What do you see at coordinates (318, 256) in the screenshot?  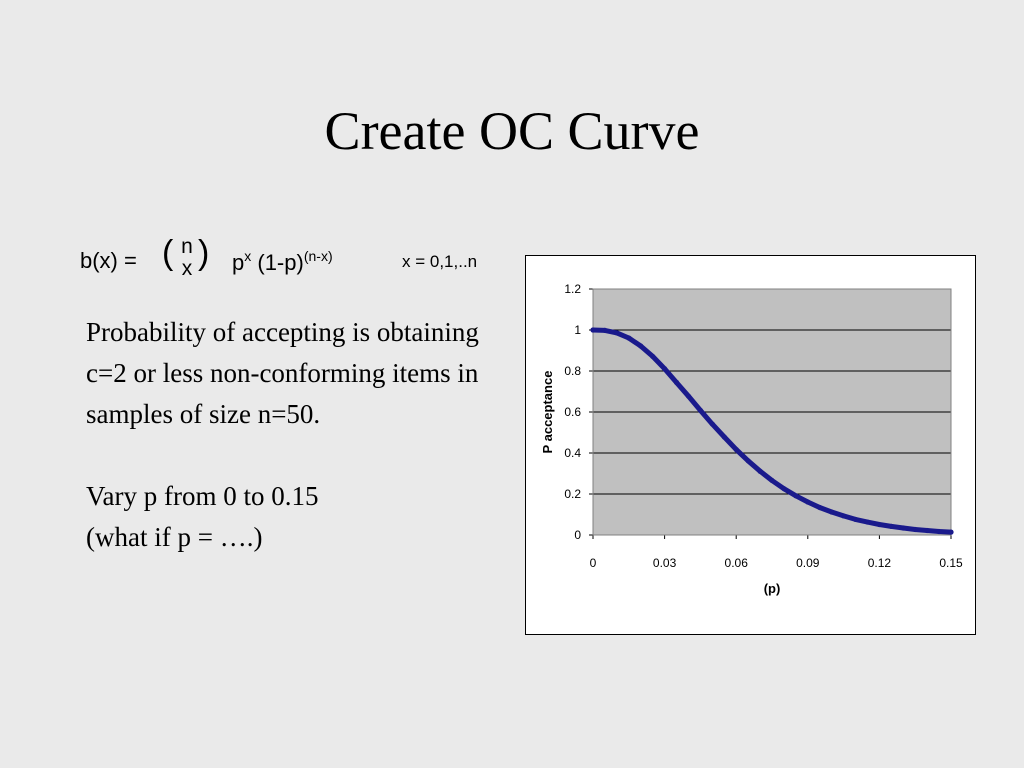 I see `q-exponent: (n-x)` at bounding box center [318, 256].